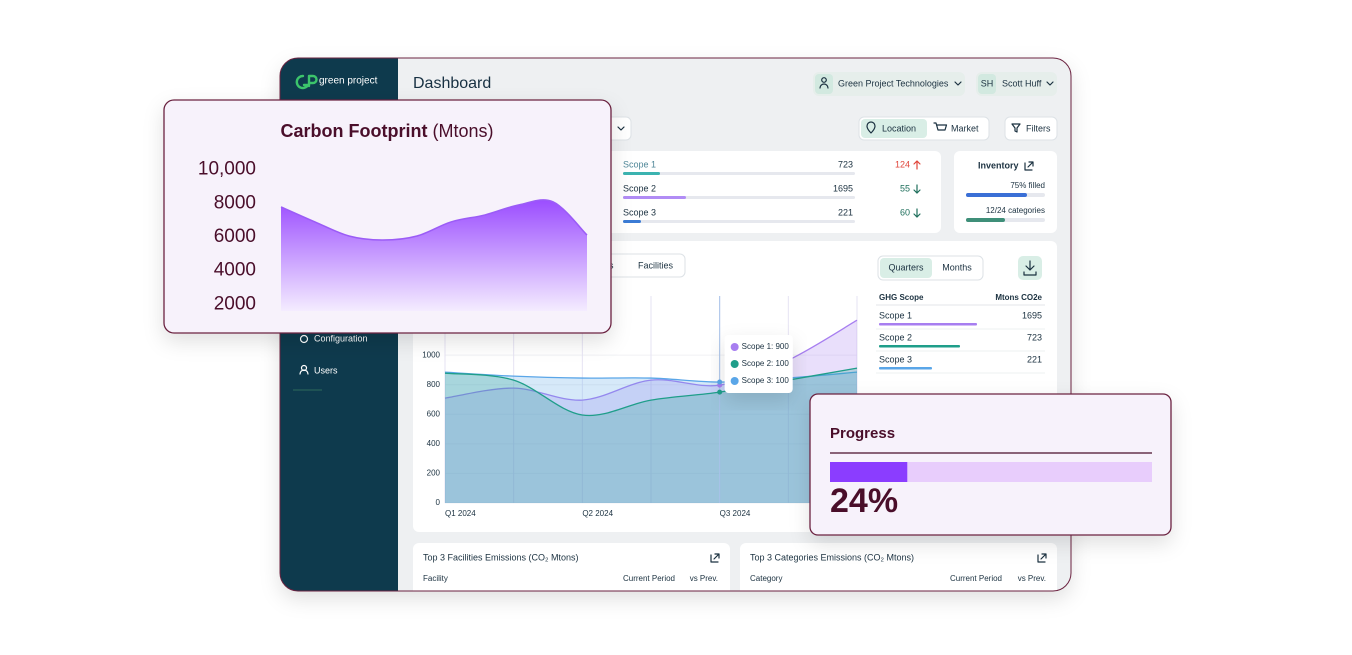 This screenshot has height=655, width=1352. What do you see at coordinates (843, 188) in the screenshot?
I see `scope-value: 1695` at bounding box center [843, 188].